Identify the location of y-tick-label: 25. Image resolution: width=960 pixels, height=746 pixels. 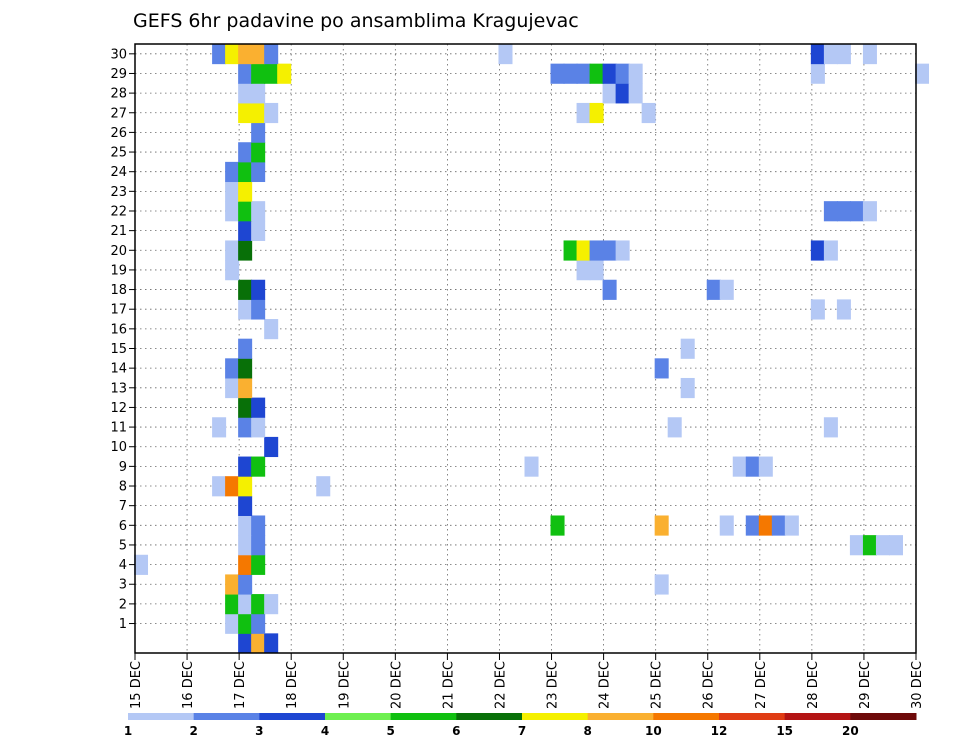
(118, 153).